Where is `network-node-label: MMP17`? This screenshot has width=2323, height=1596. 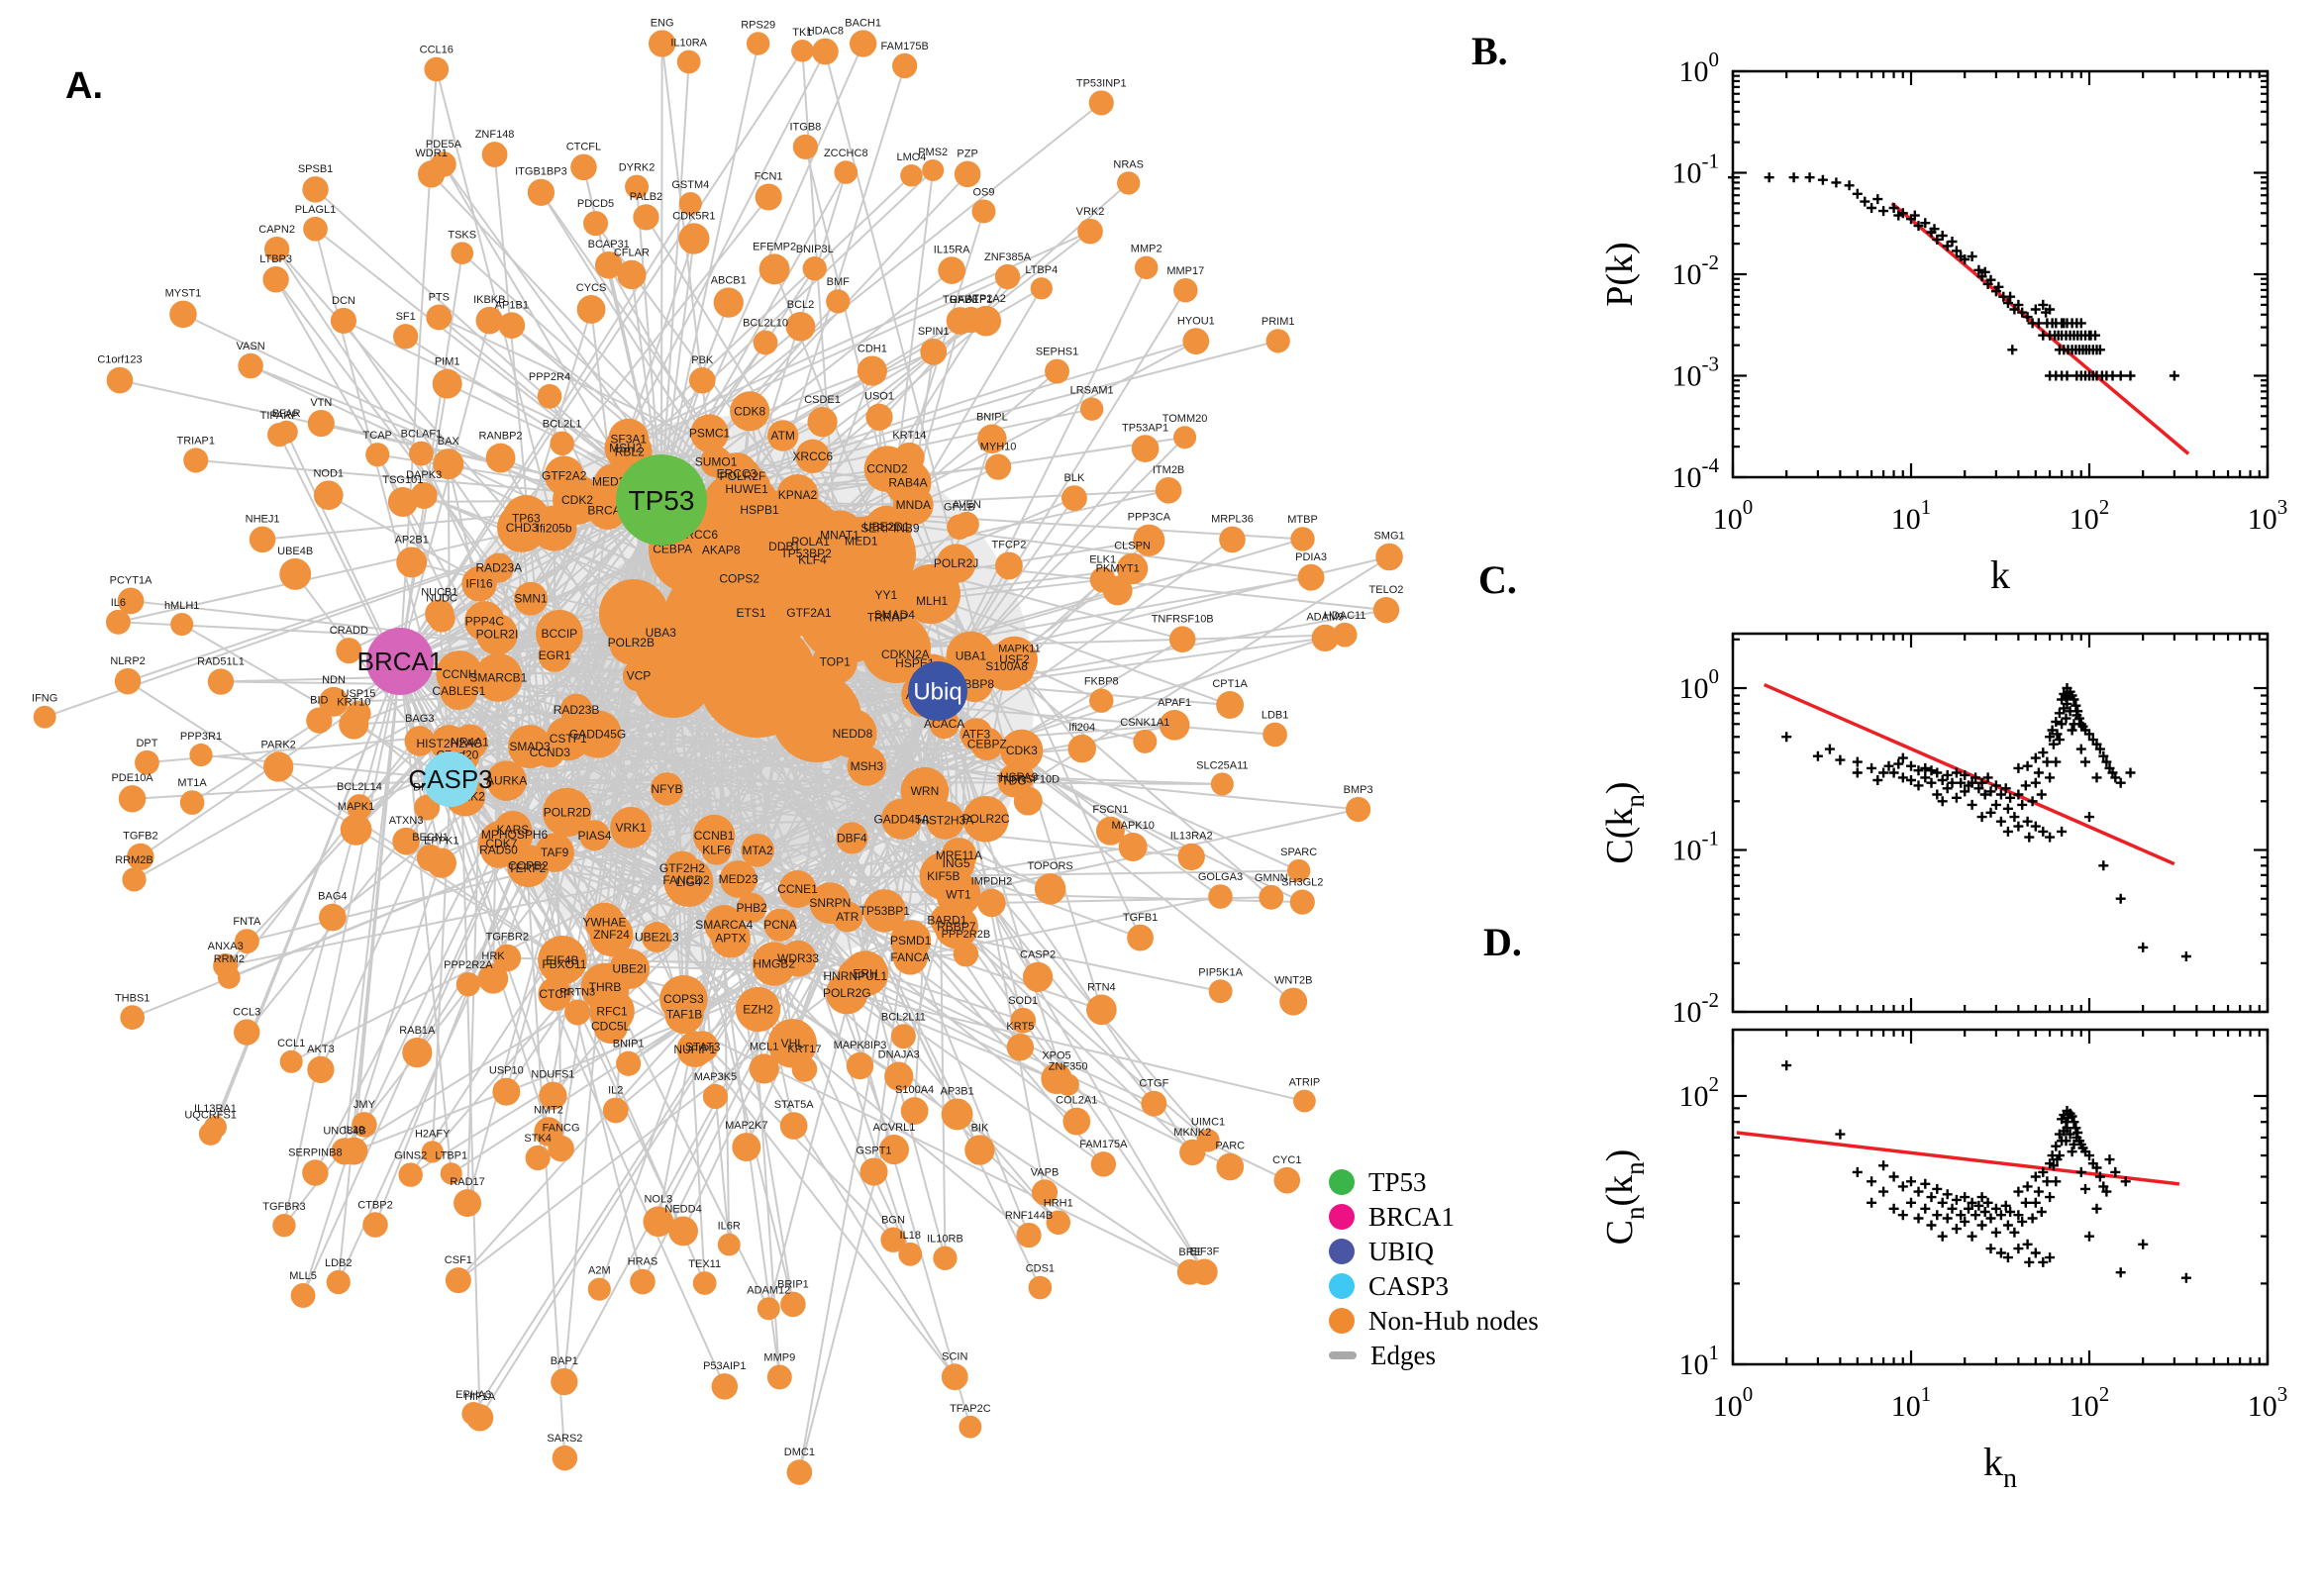
network-node-label: MMP17 is located at coordinates (1185, 271).